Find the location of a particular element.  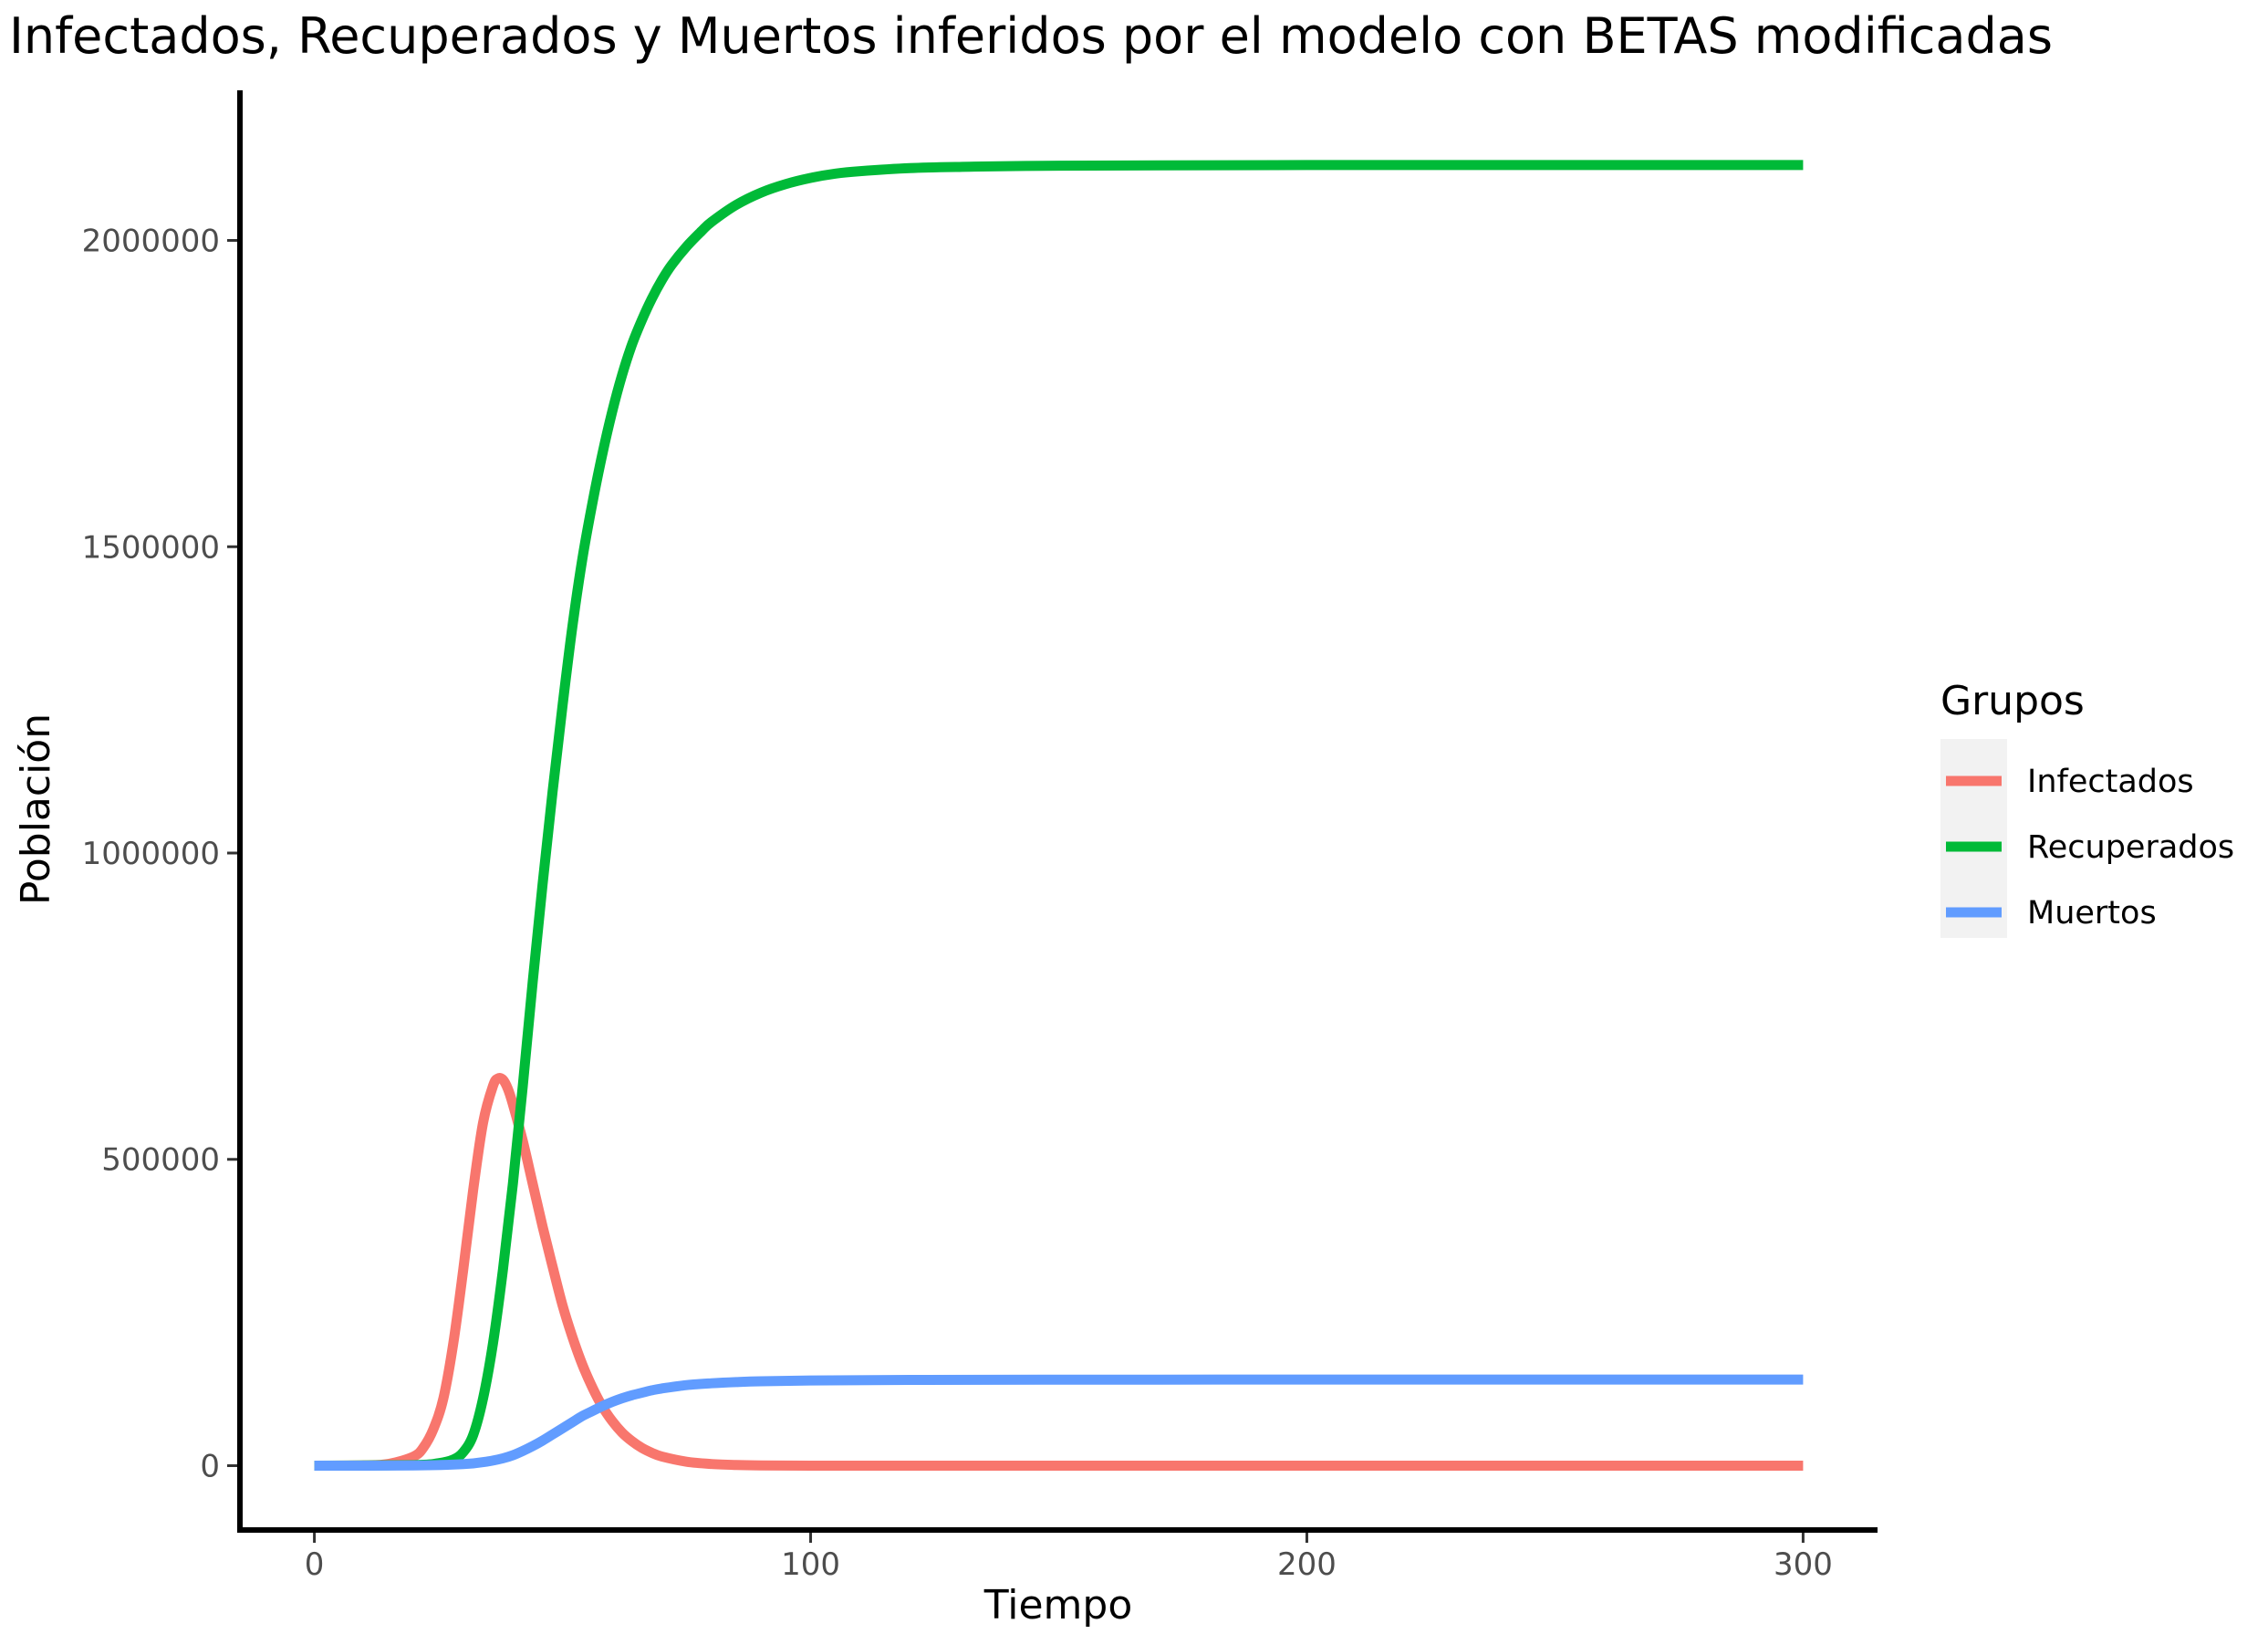

legend-title: Grupos is located at coordinates (2012, 701).